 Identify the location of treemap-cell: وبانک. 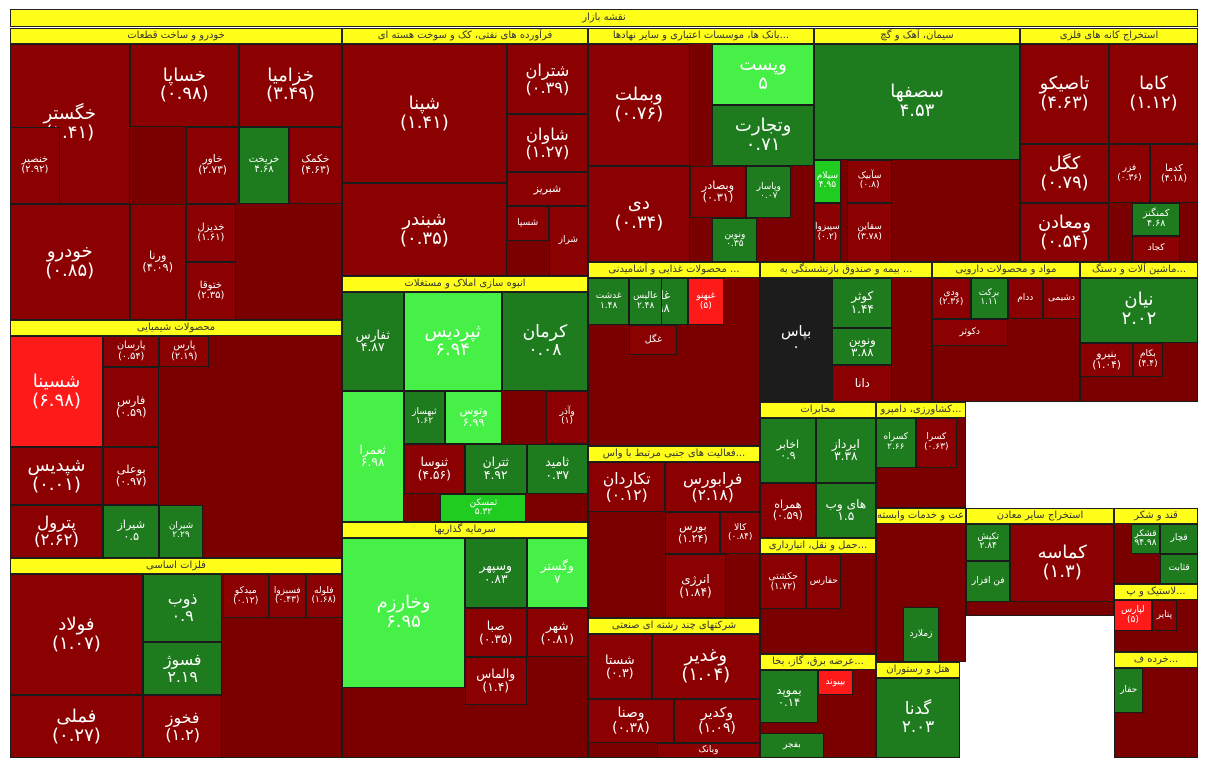
(708, 750).